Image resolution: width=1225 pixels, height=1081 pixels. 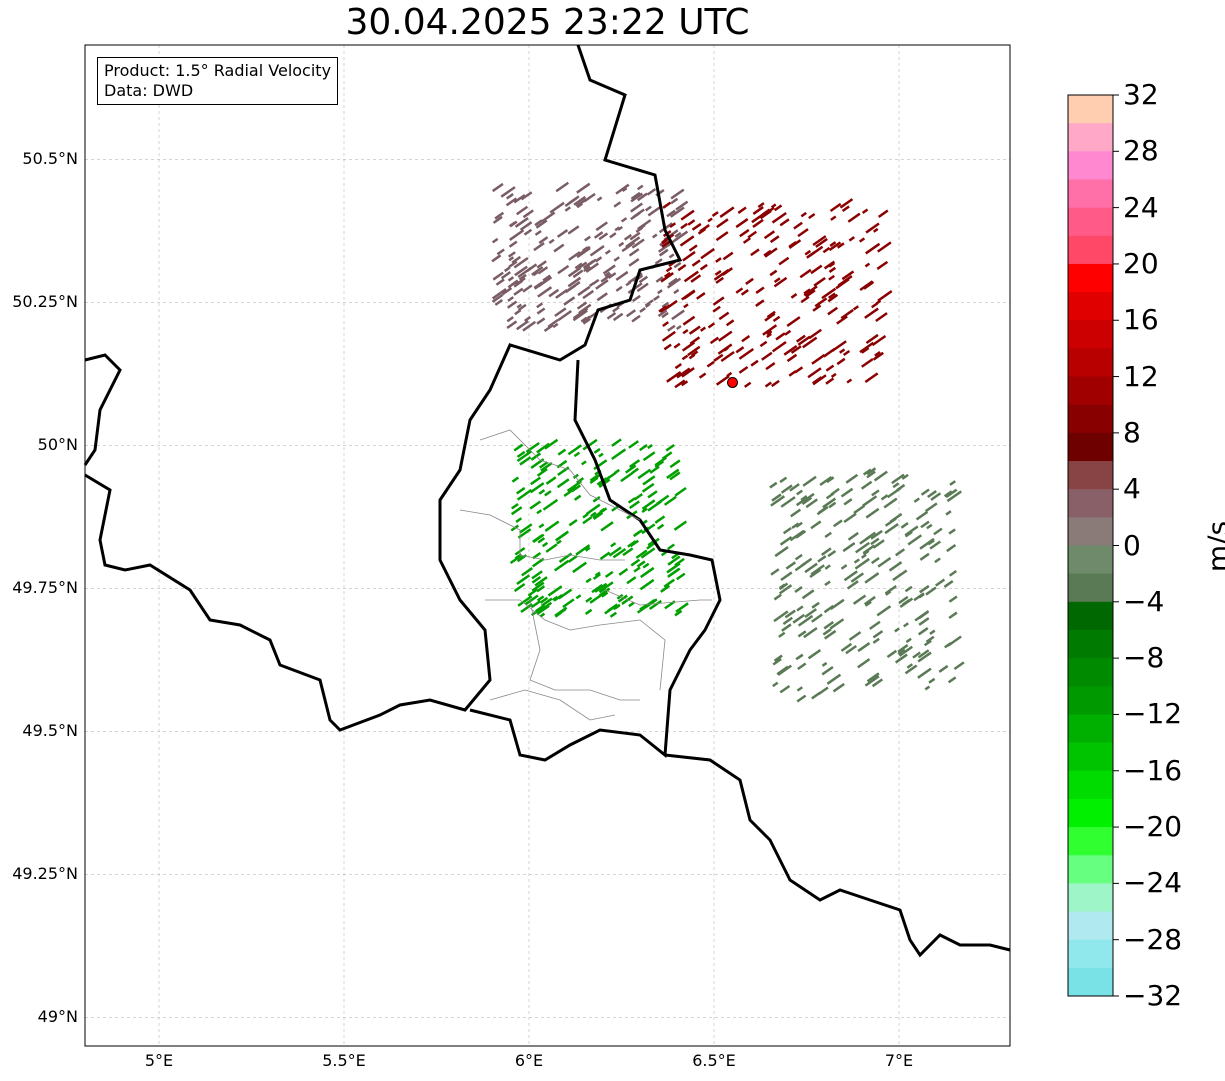 I want to click on lon-tick-label: 5°E, so click(x=159, y=1060).